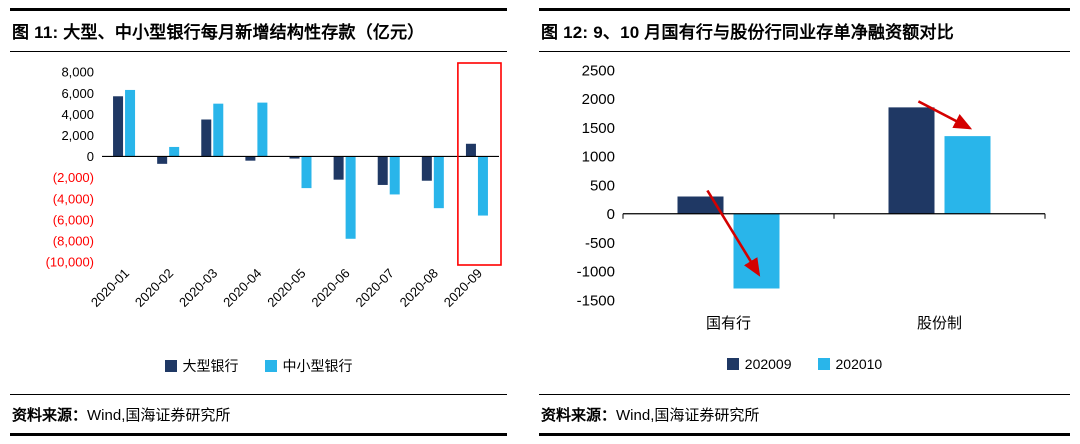 Image resolution: width=1080 pixels, height=444 pixels. I want to click on legend-label-202010: 202010, so click(859, 364).